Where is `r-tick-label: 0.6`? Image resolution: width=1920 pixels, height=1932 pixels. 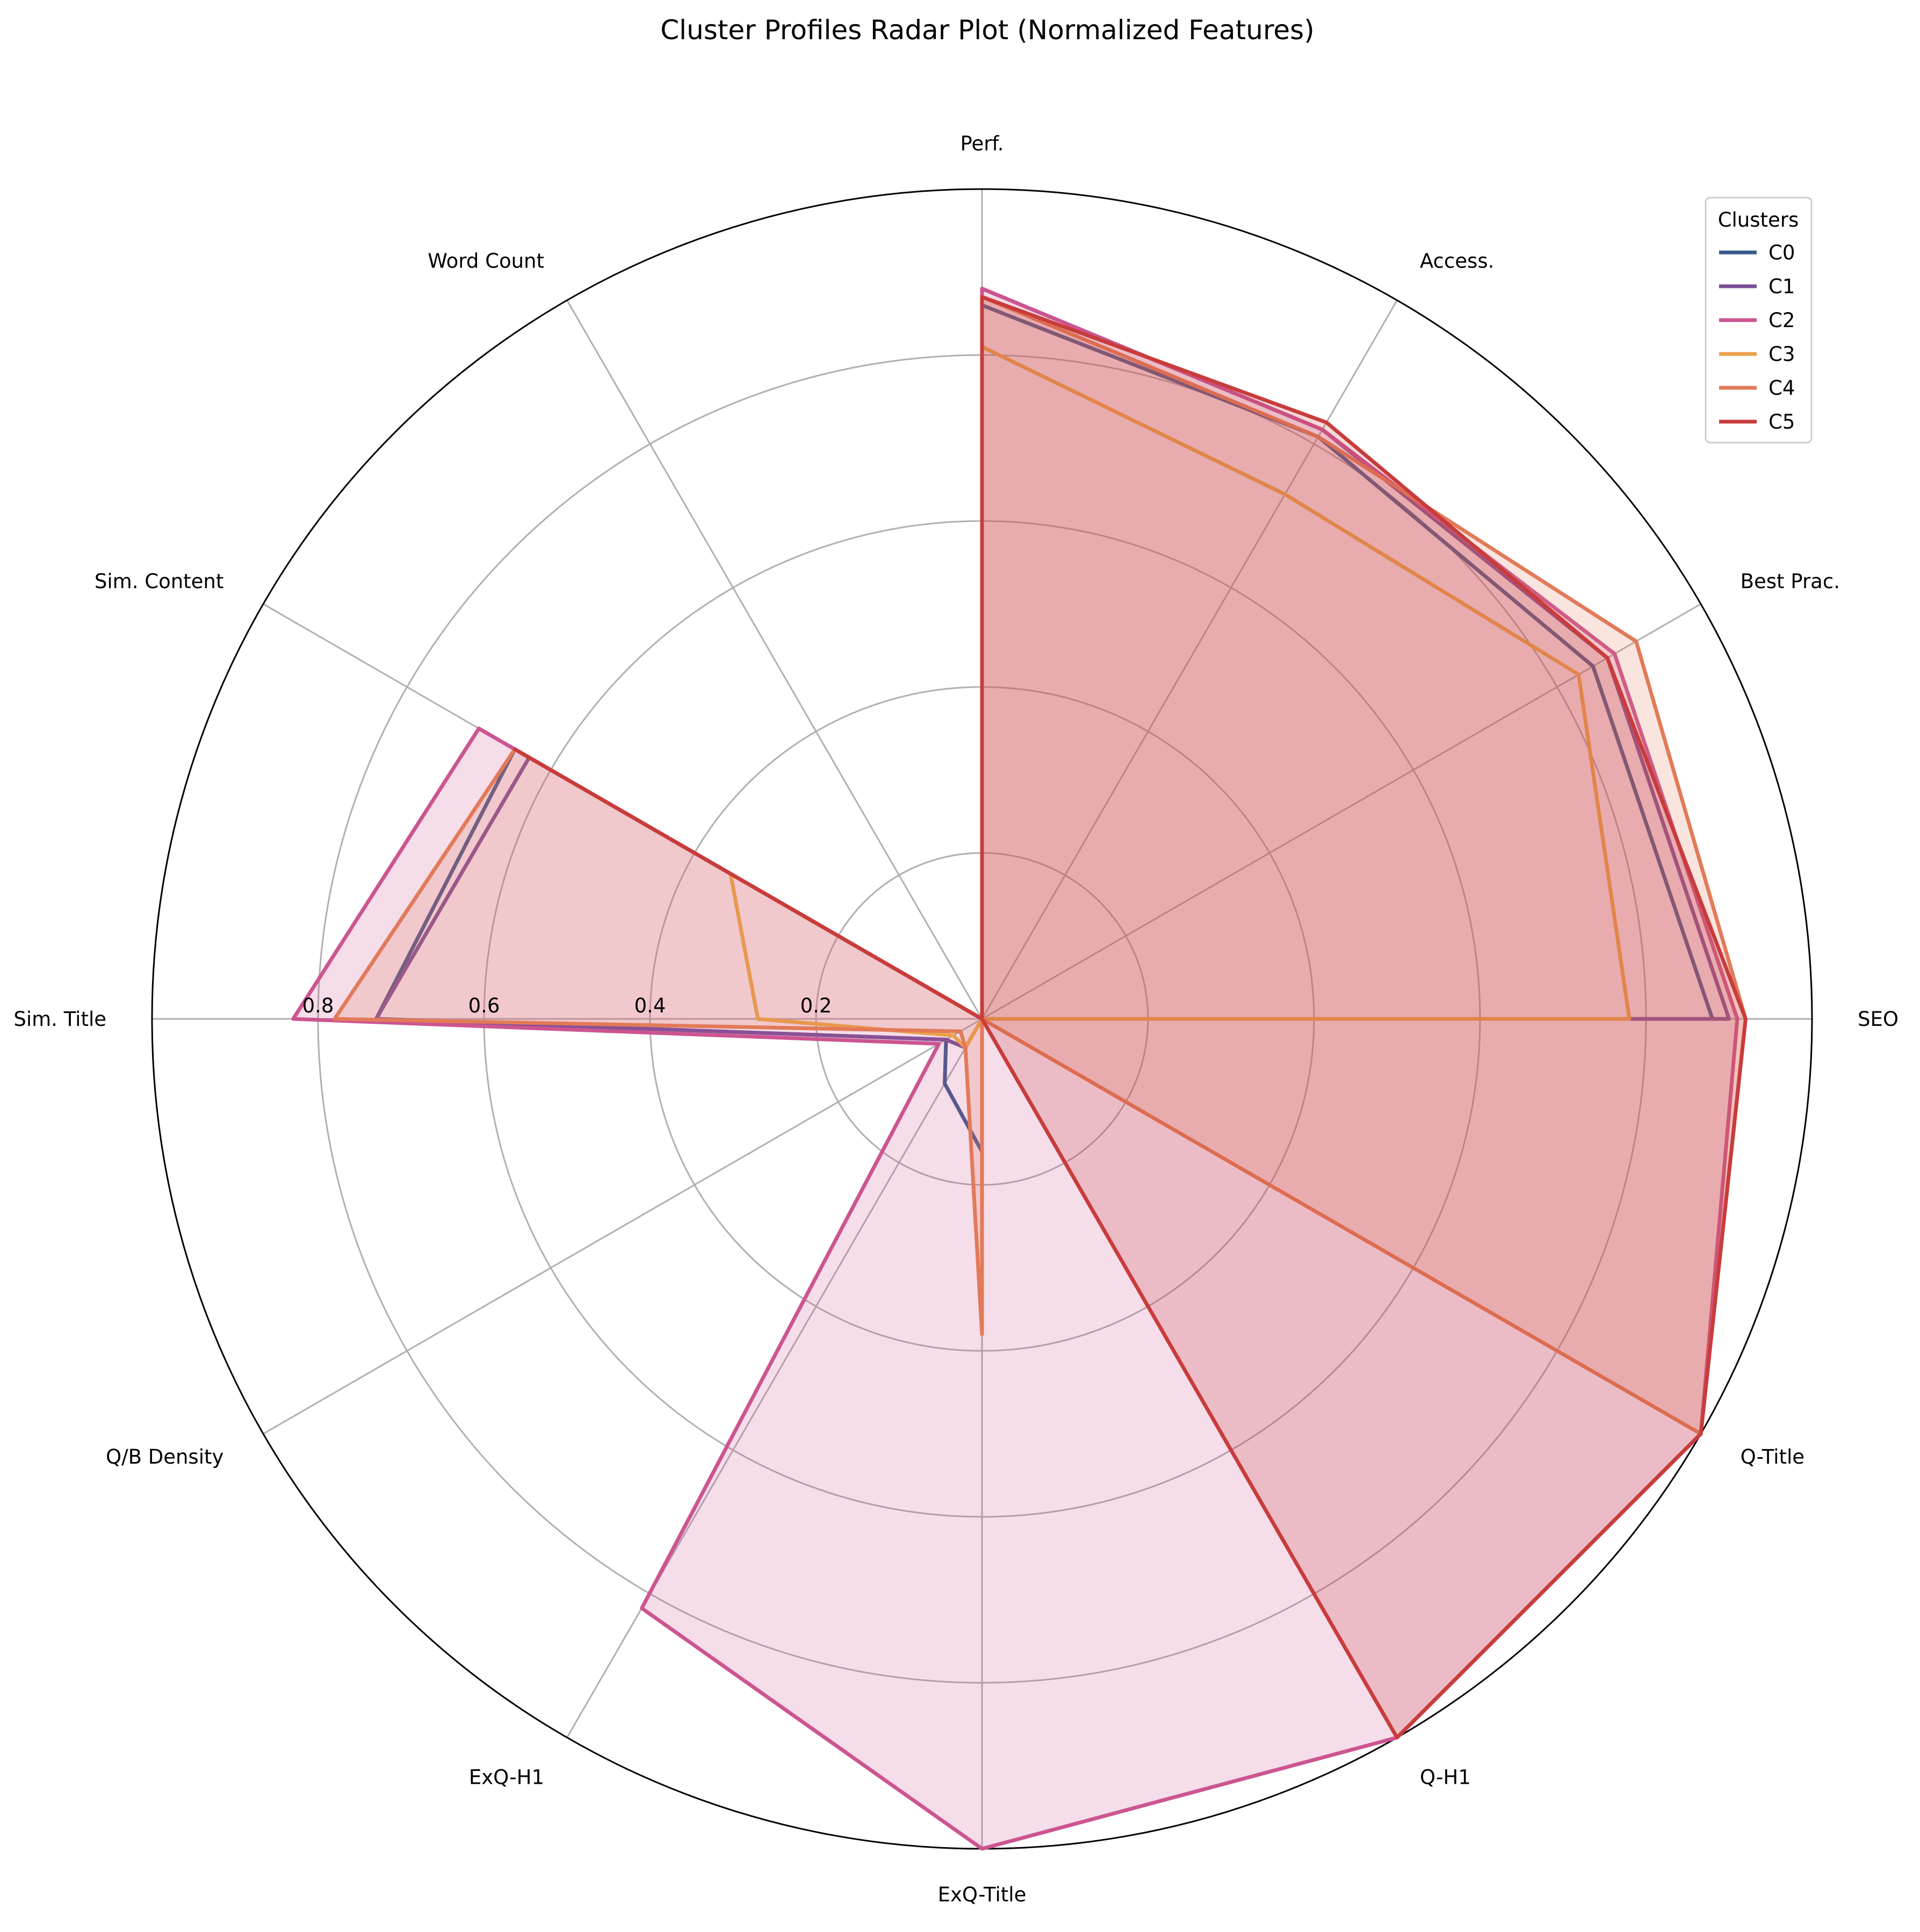
r-tick-label: 0.6 is located at coordinates (484, 1005).